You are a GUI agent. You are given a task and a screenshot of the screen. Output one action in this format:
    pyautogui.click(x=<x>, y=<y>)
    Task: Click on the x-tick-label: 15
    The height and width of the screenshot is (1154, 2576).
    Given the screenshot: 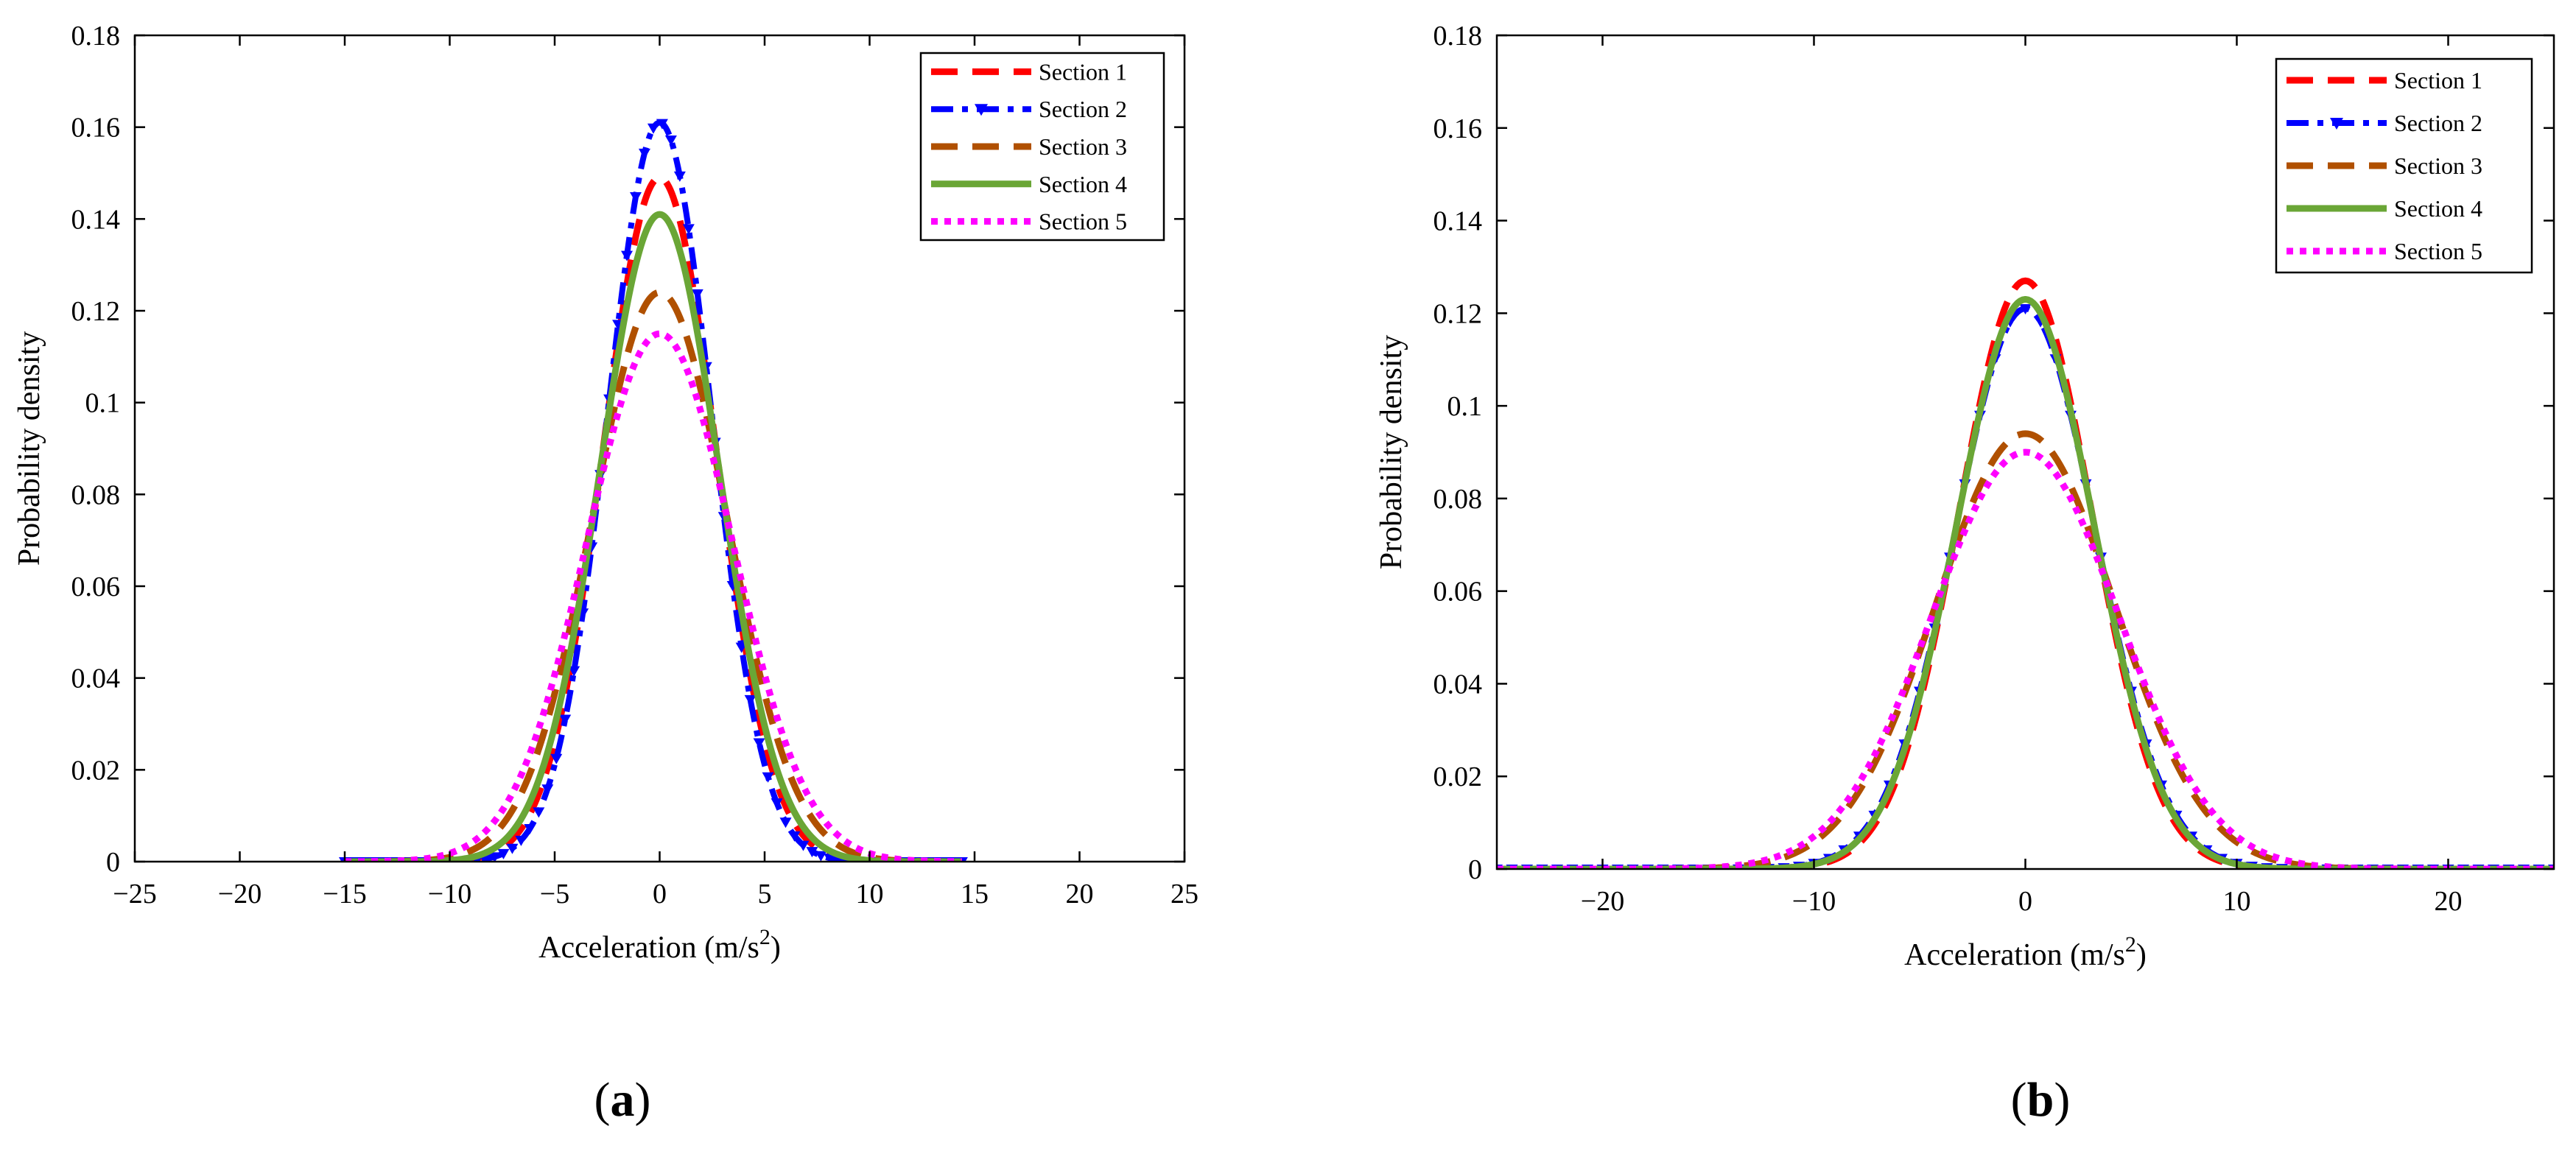 What is the action you would take?
    pyautogui.click(x=975, y=895)
    